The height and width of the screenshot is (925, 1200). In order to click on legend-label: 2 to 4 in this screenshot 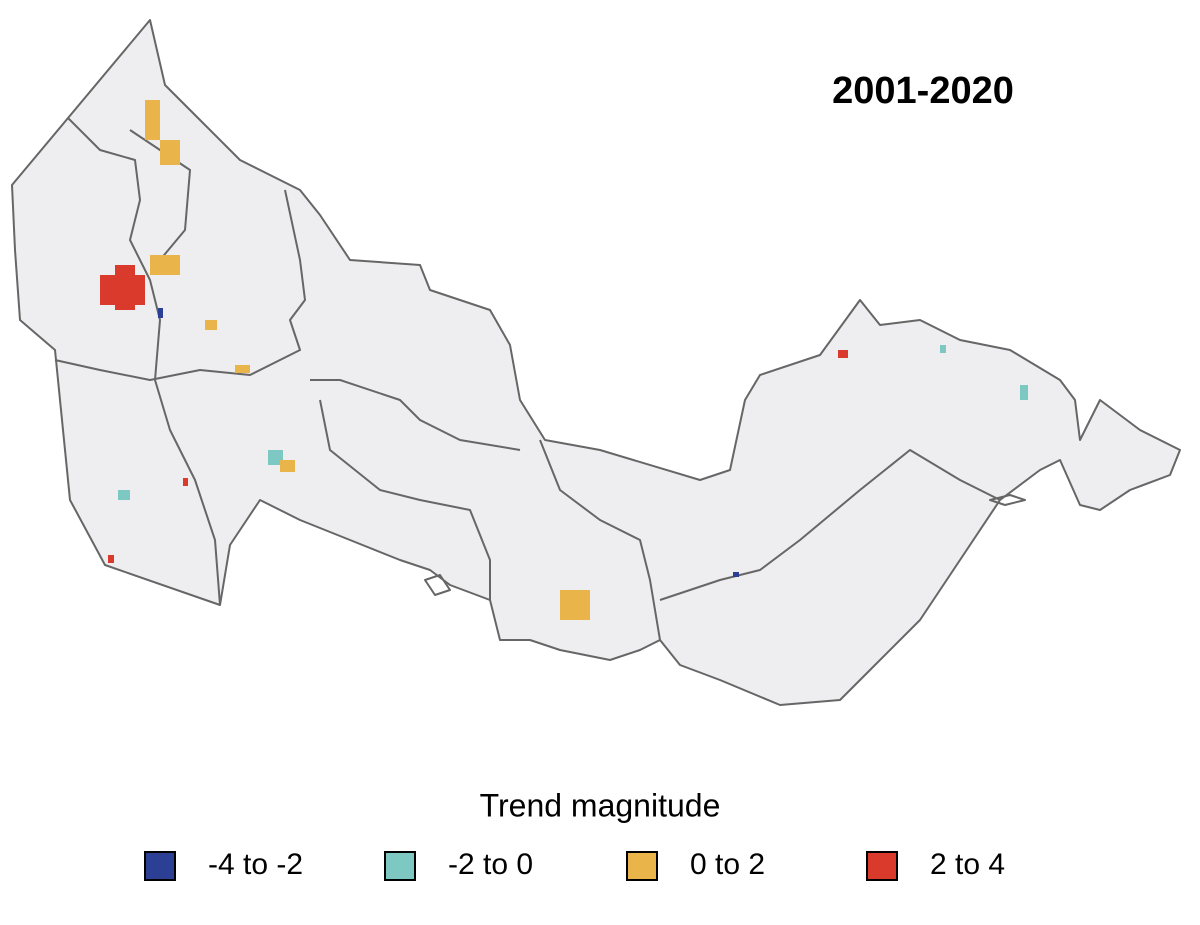, I will do `click(967, 864)`.